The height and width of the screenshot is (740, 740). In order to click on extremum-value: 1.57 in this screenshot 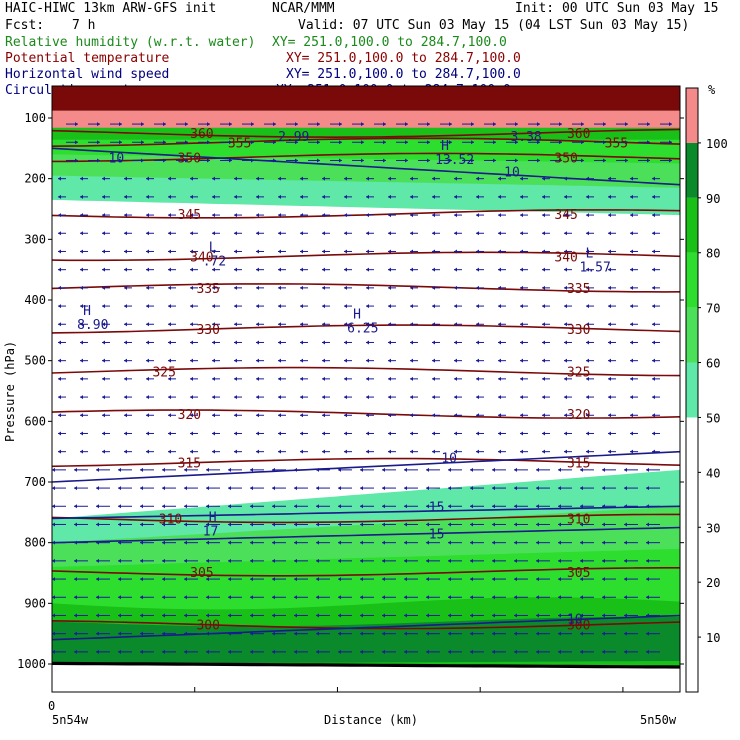, I will do `click(595, 268)`.